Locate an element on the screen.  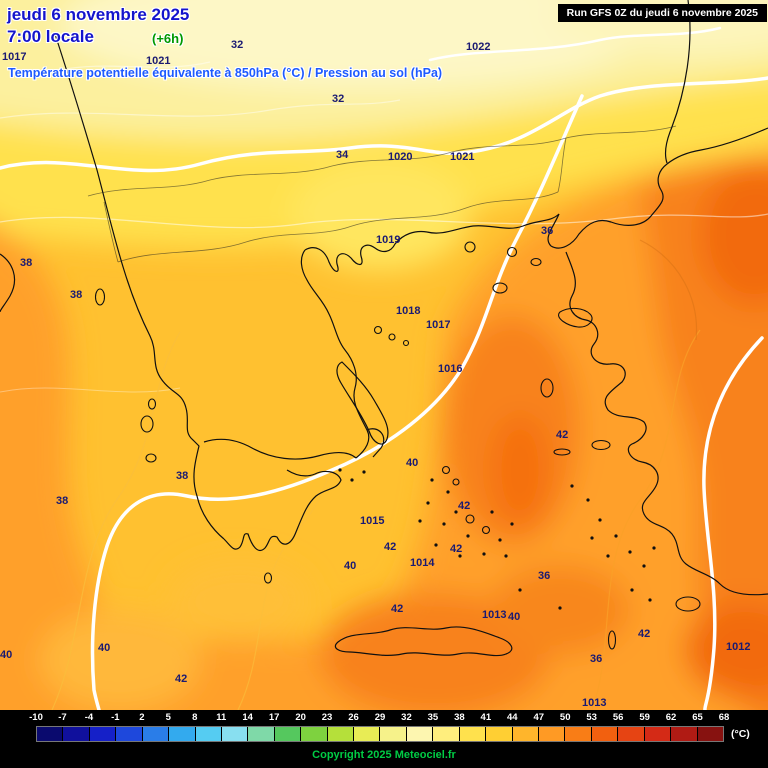
coast-turkey-aegean is located at coordinates (666, 423).